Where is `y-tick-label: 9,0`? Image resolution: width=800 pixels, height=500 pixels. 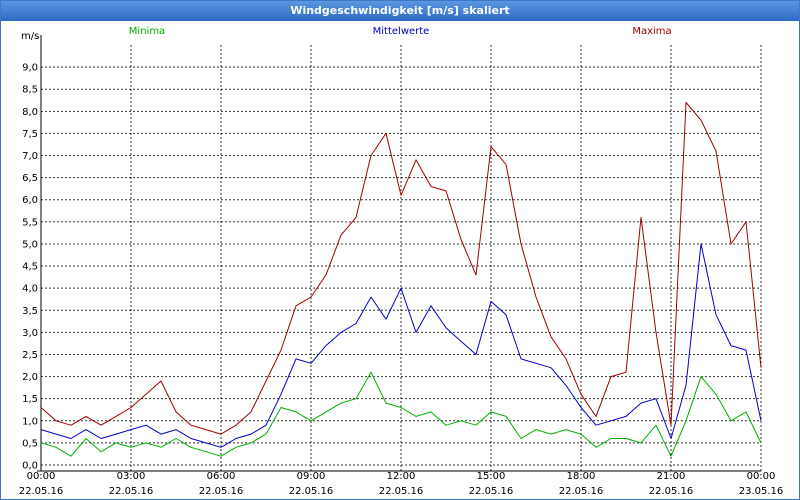 y-tick-label: 9,0 is located at coordinates (30, 68).